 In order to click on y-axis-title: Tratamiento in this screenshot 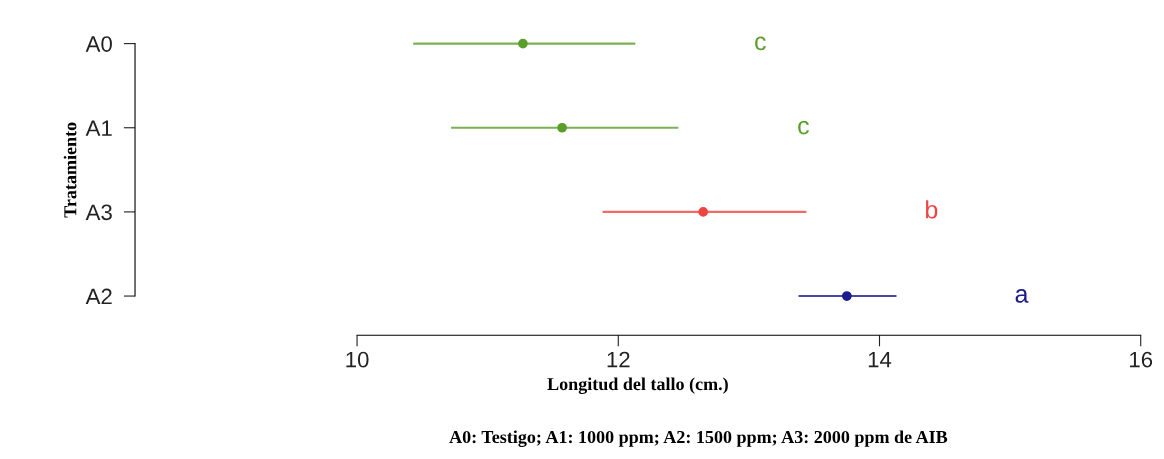, I will do `click(70, 170)`.